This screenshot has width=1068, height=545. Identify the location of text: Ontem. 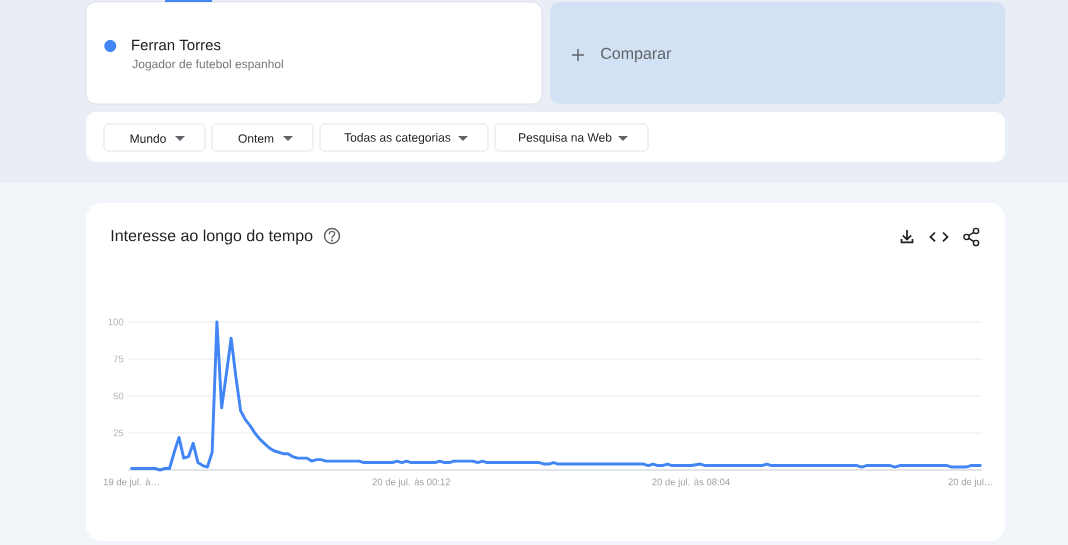
(256, 138).